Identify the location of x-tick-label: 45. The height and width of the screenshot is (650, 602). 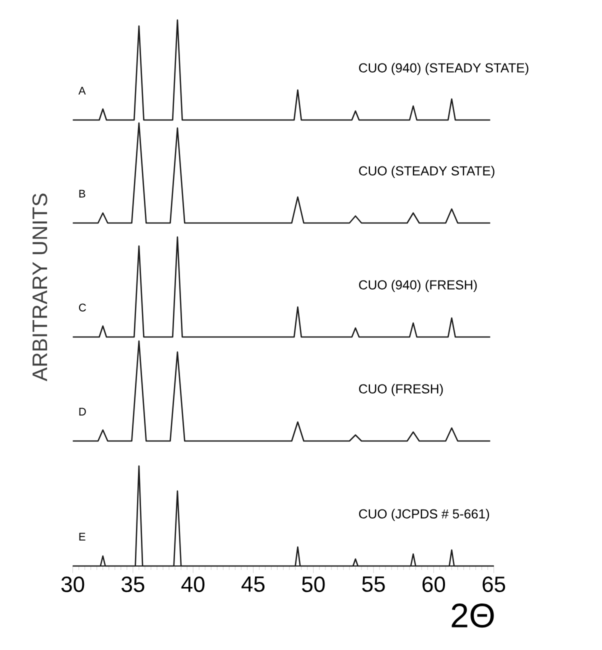
(253, 584).